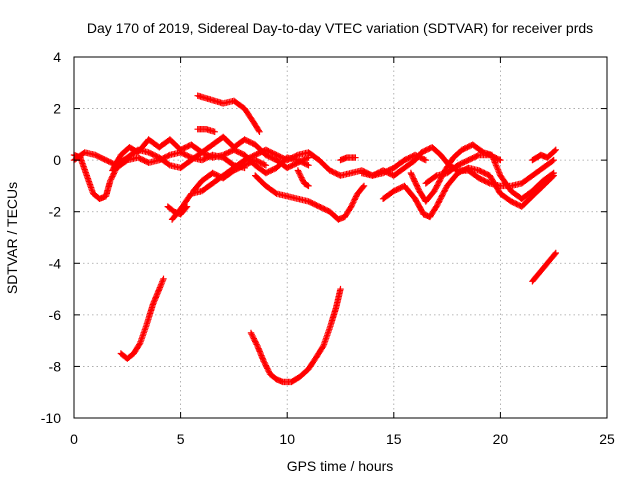  I want to click on x-tick-label: 10, so click(287, 439).